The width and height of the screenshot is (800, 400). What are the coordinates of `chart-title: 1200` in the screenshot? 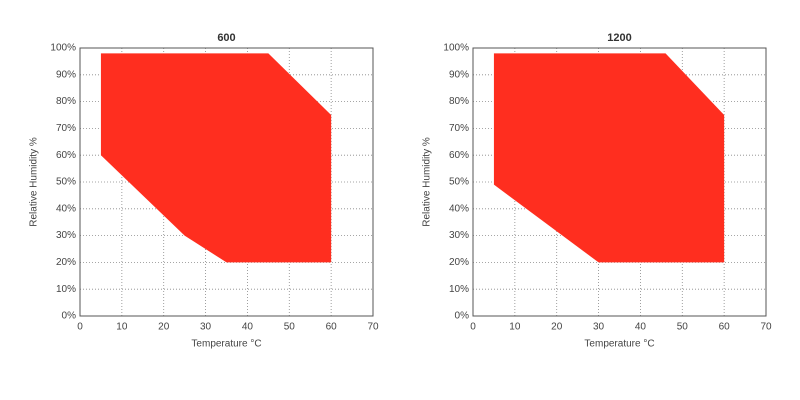 It's located at (619, 38).